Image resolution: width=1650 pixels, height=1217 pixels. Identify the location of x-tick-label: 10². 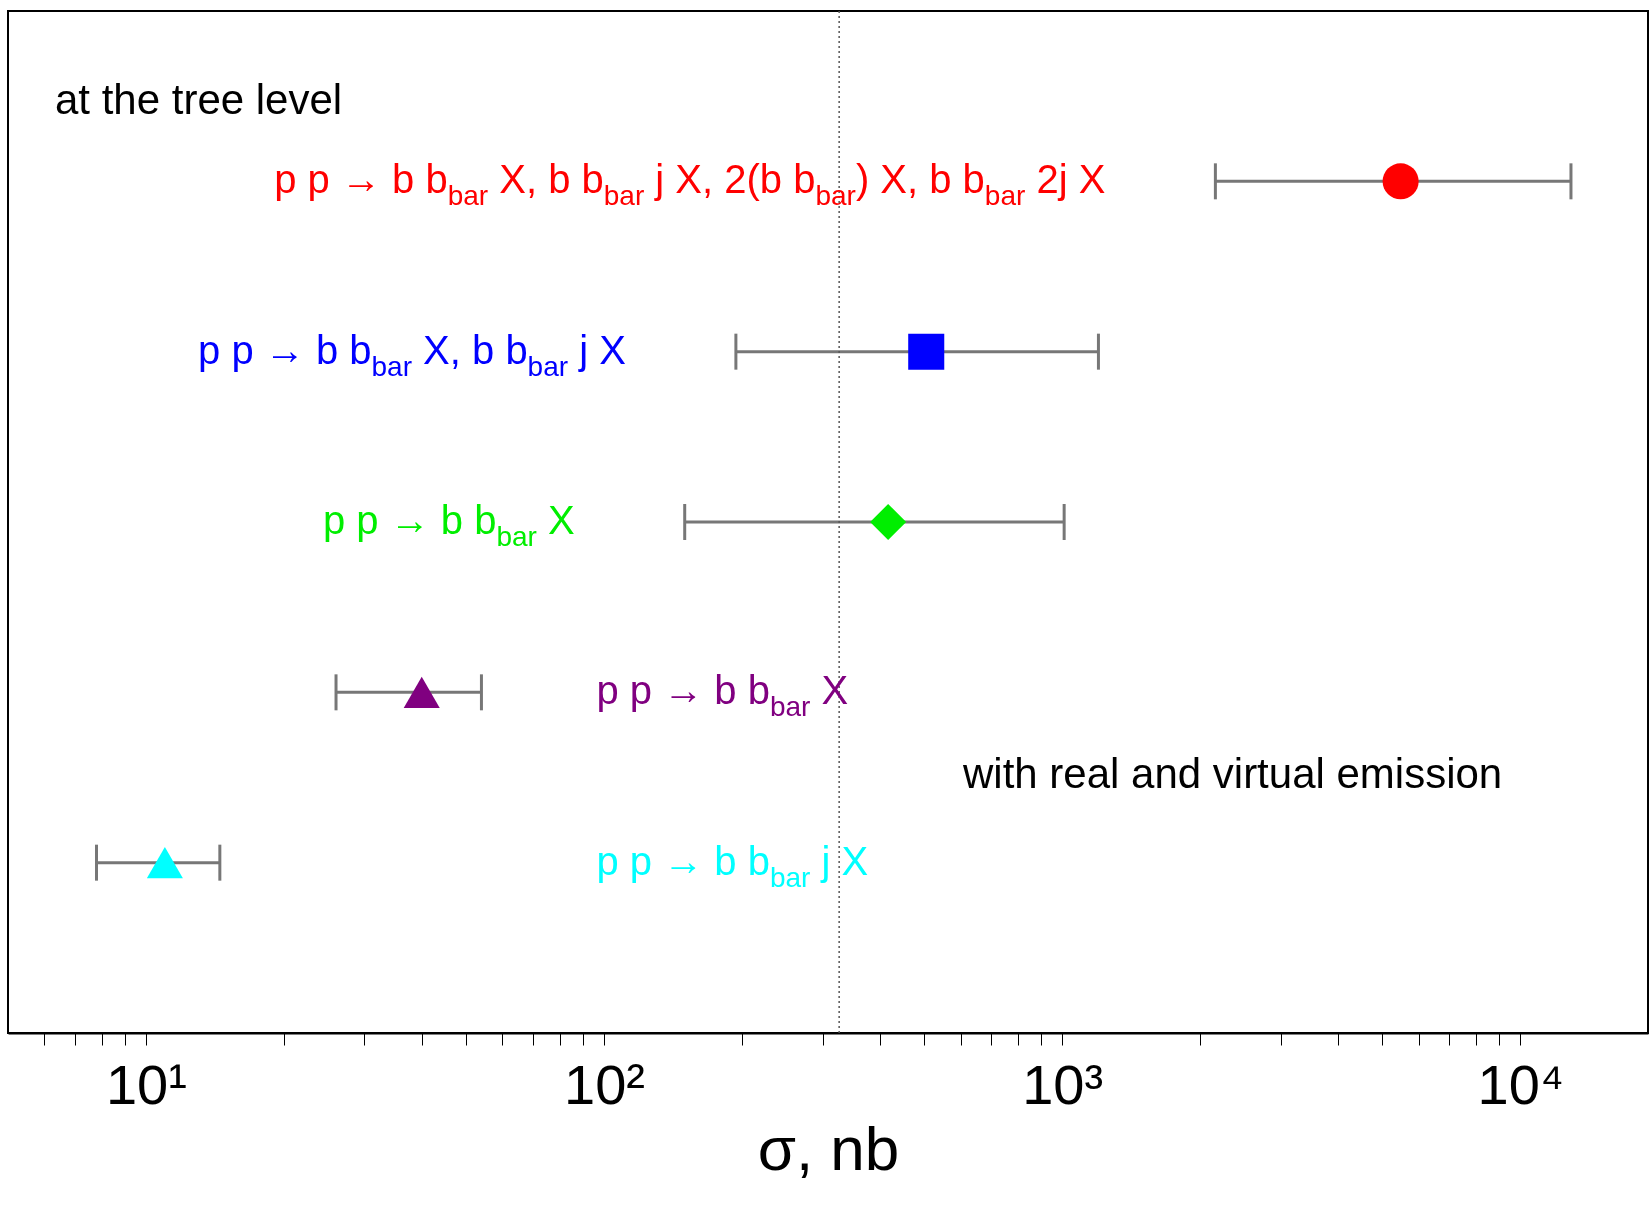
(605, 1084).